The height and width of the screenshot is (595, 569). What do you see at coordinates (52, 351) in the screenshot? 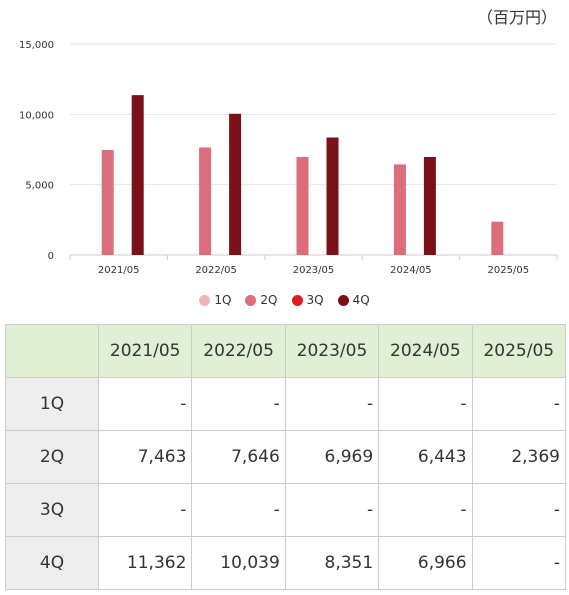
I see `table-corner-cell` at bounding box center [52, 351].